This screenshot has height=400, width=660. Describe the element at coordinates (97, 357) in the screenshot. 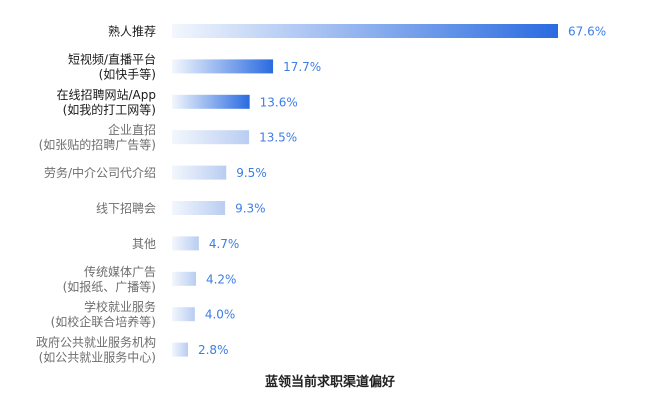

I see `category-label-line: (如公共就业服务中心)` at that location.